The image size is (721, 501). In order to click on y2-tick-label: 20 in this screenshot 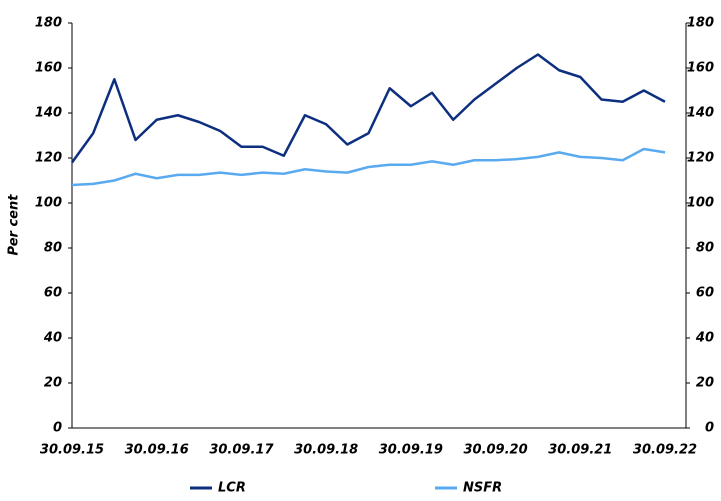, I will do `click(705, 383)`.